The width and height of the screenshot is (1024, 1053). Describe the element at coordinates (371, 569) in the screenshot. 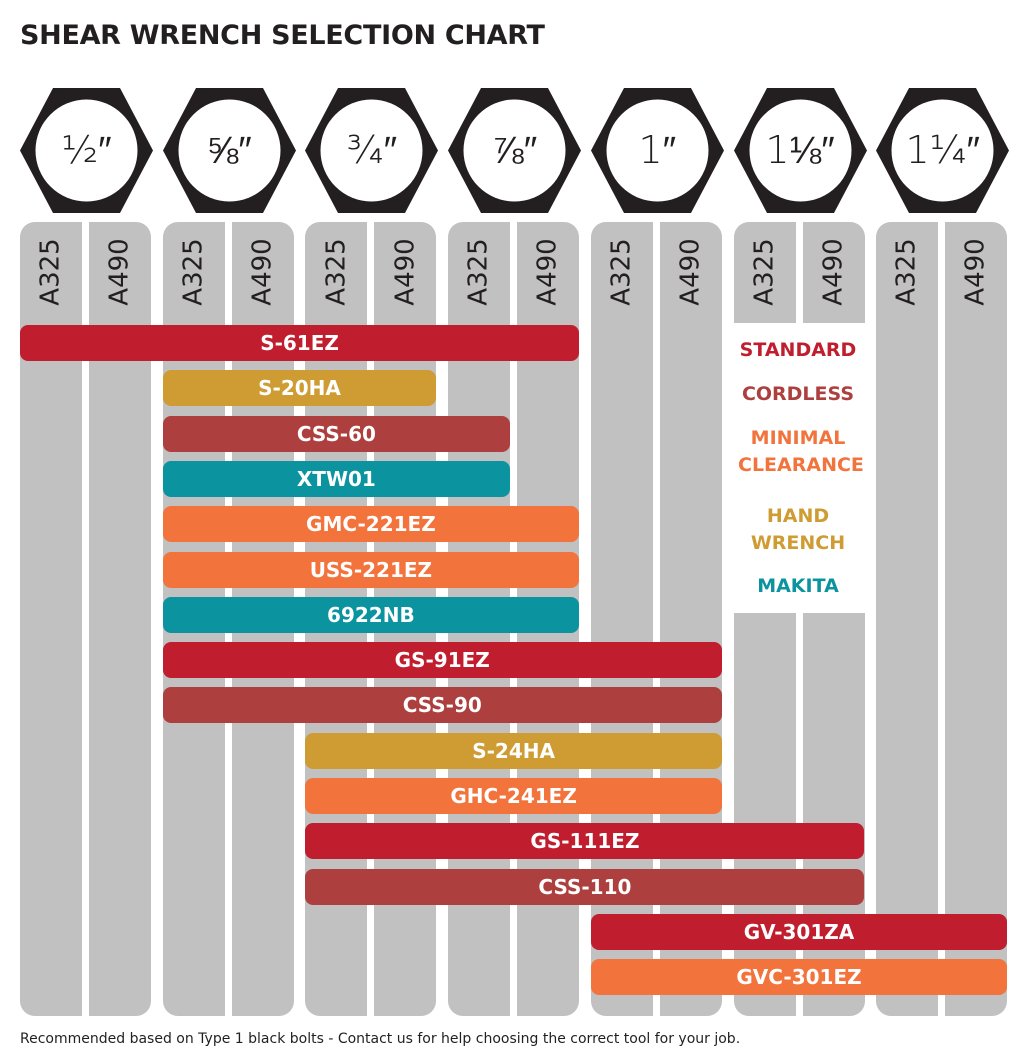

I see `tool-bar: USS-221EZ` at that location.